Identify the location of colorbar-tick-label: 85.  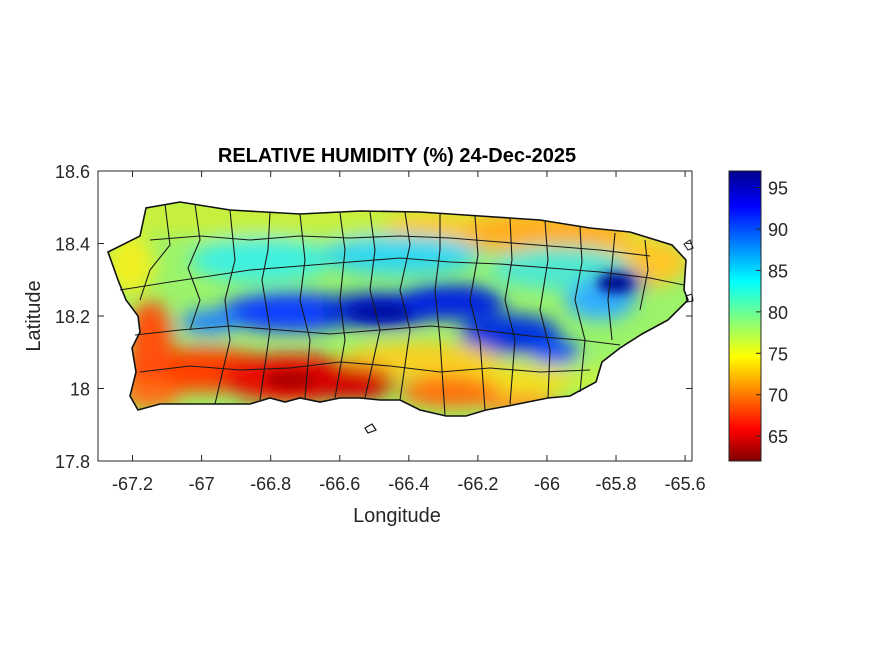
(778, 271).